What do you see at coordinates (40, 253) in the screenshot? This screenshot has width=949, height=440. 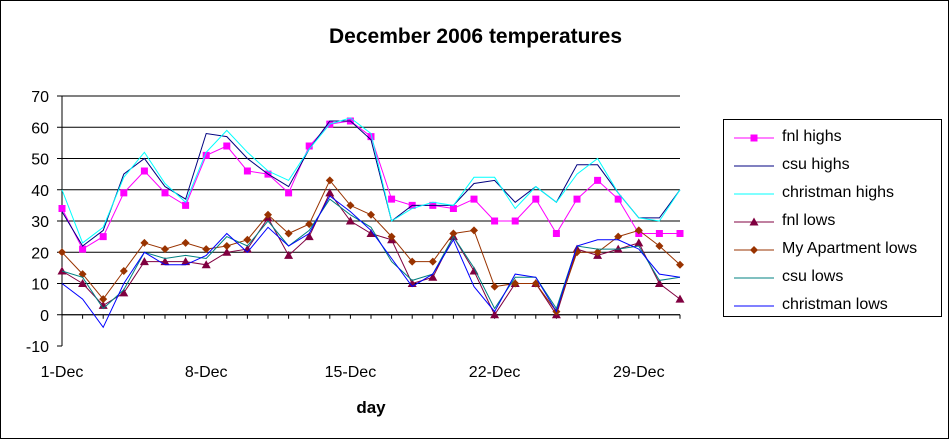 I see `y-tick-label: 20` at bounding box center [40, 253].